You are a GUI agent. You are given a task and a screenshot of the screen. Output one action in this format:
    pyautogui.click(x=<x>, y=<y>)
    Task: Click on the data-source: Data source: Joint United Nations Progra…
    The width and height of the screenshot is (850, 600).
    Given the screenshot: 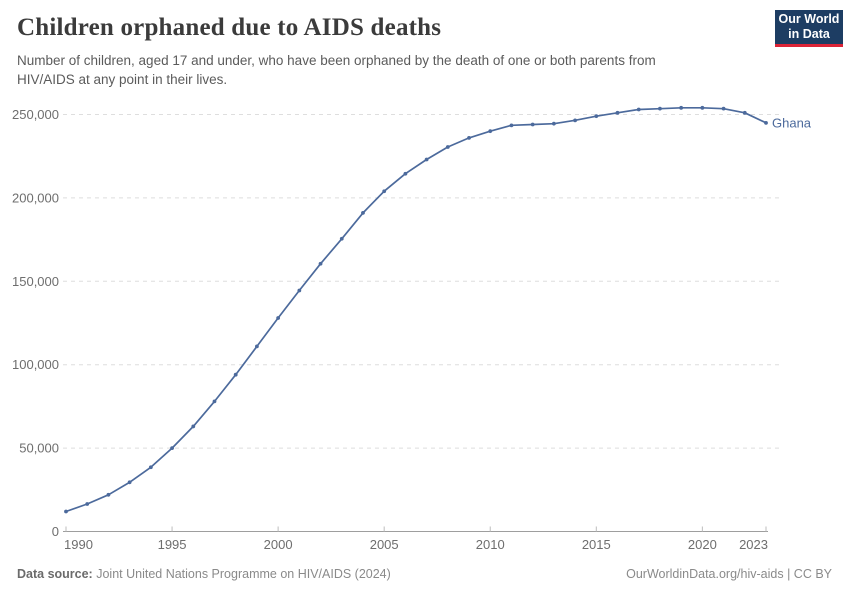 What is the action you would take?
    pyautogui.click(x=204, y=574)
    